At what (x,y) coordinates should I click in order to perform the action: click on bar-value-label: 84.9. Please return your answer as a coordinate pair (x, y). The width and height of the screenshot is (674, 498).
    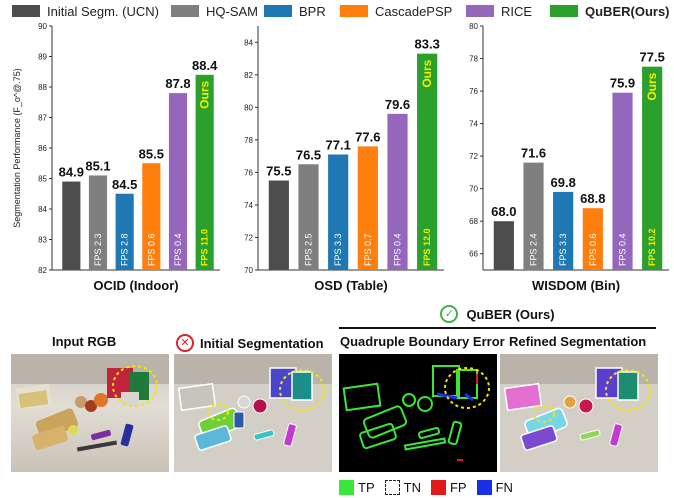
    Looking at the image, I should click on (71, 172).